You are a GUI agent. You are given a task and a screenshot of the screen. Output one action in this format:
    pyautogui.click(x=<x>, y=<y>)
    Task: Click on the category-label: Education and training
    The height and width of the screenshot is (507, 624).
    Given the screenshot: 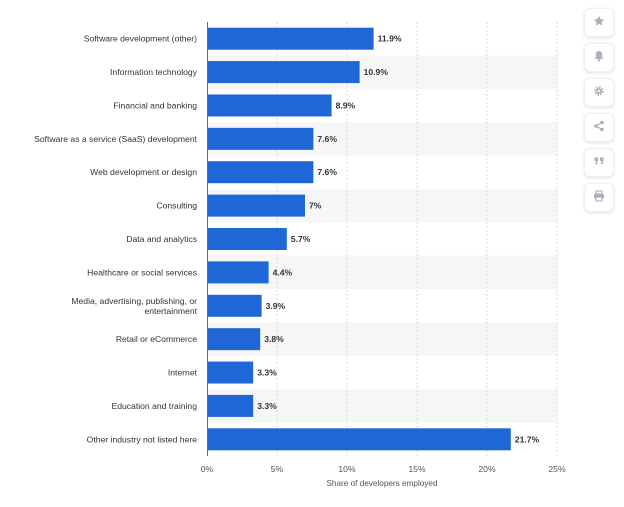 What is the action you would take?
    pyautogui.click(x=154, y=406)
    